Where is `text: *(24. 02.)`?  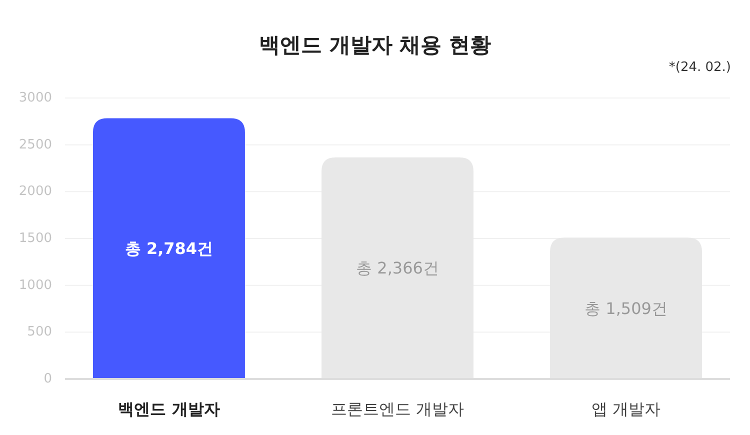 text: *(24. 02.) is located at coordinates (699, 67).